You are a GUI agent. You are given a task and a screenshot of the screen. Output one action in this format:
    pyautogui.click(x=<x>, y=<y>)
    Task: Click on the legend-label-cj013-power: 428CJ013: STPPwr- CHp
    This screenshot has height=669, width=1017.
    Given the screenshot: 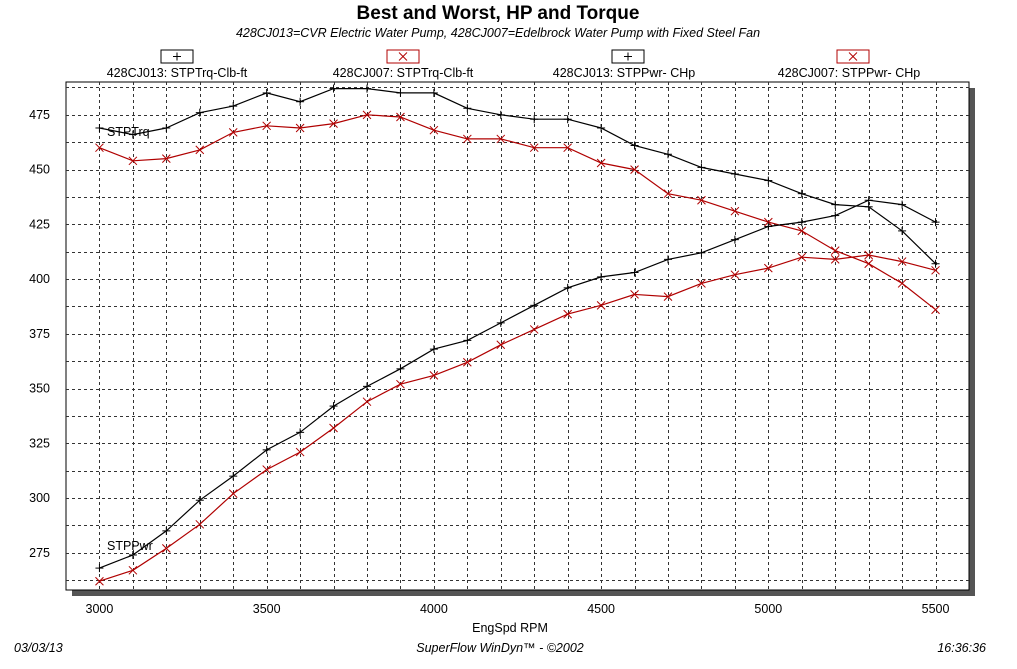 What is the action you would take?
    pyautogui.click(x=624, y=73)
    